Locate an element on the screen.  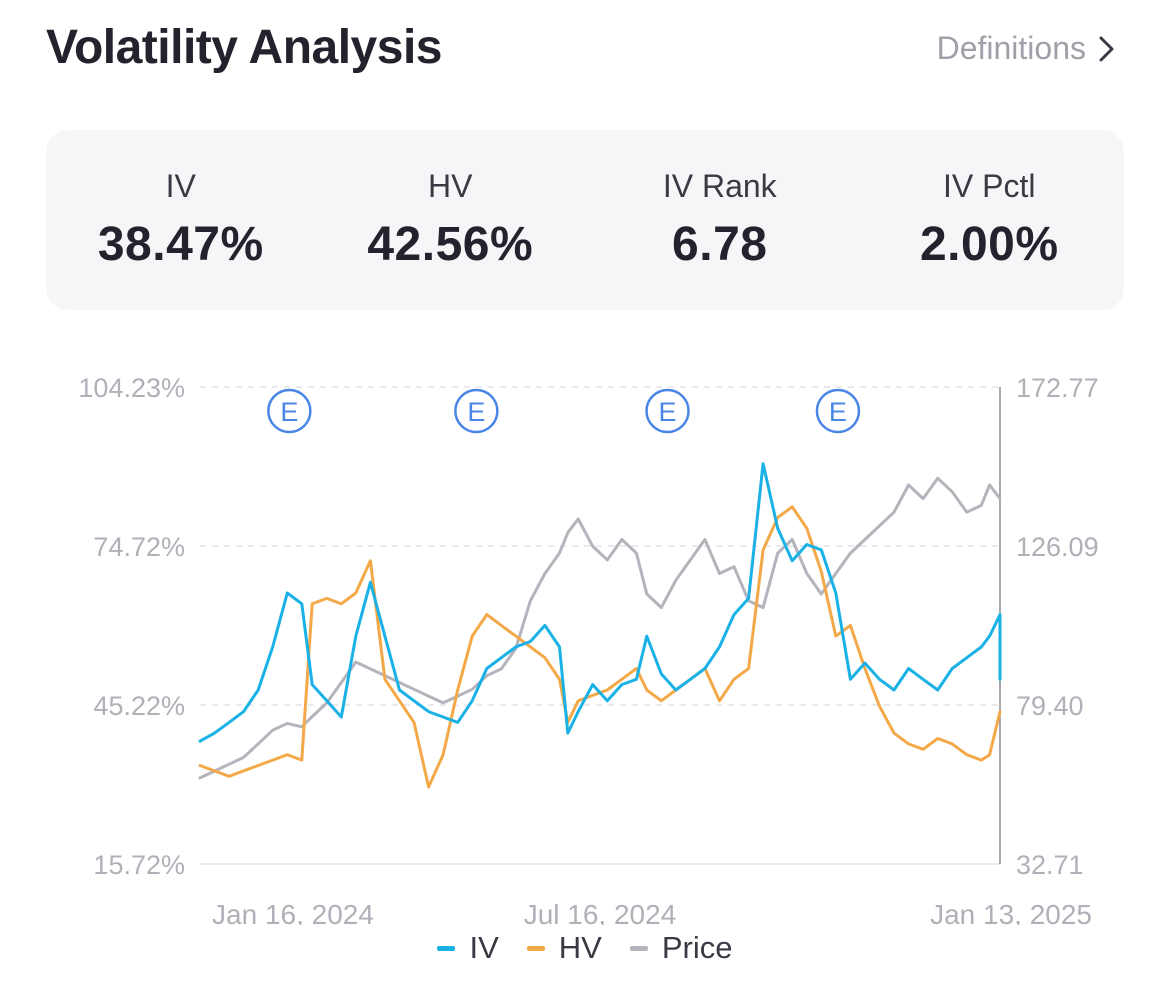
definitions-link: Definitions is located at coordinates (1027, 48).